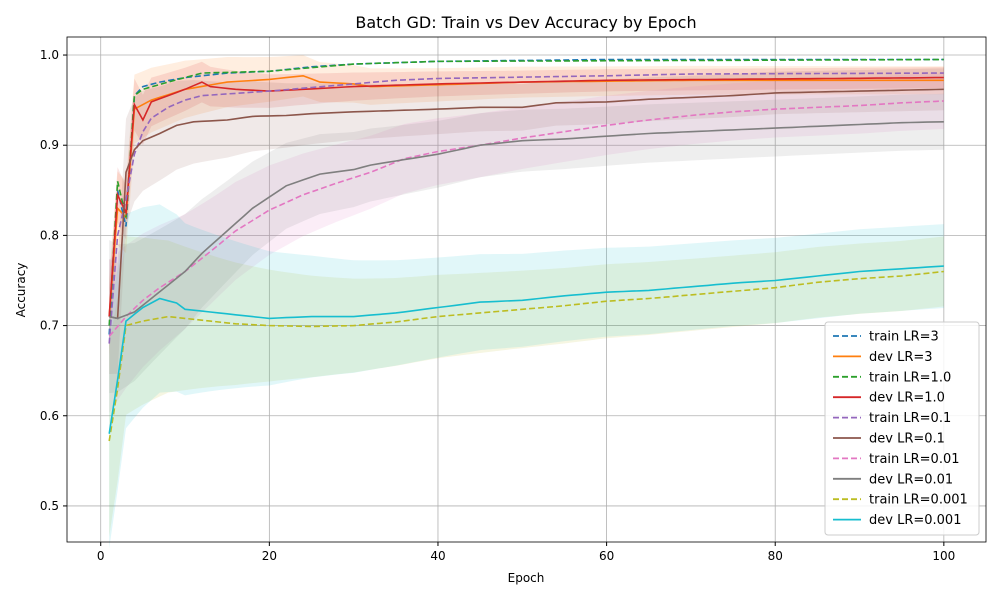 The height and width of the screenshot is (600, 1000). I want to click on legend-label: train LR=0.1, so click(910, 418).